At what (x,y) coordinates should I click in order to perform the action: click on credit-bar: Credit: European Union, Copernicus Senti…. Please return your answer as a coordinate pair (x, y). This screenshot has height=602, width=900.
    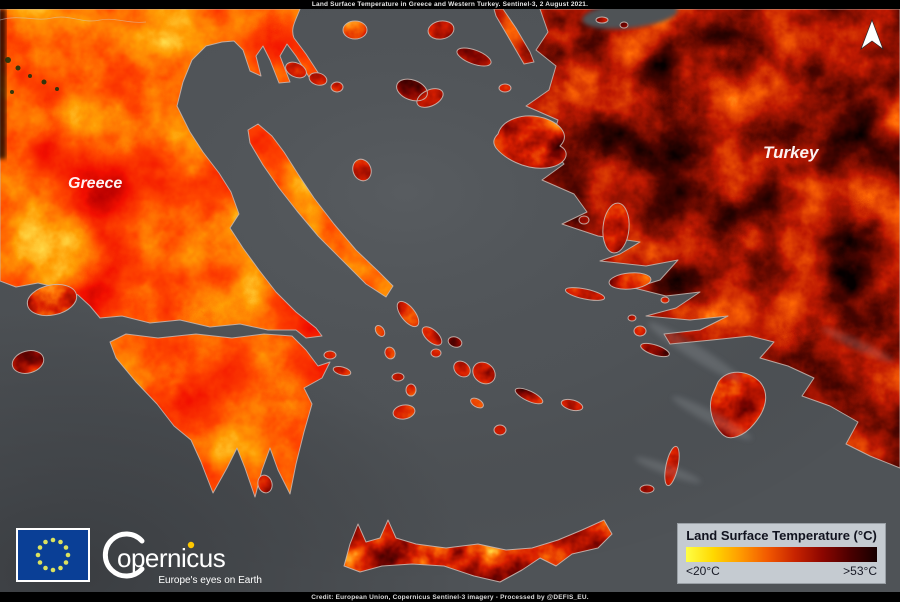
    Looking at the image, I should click on (450, 597).